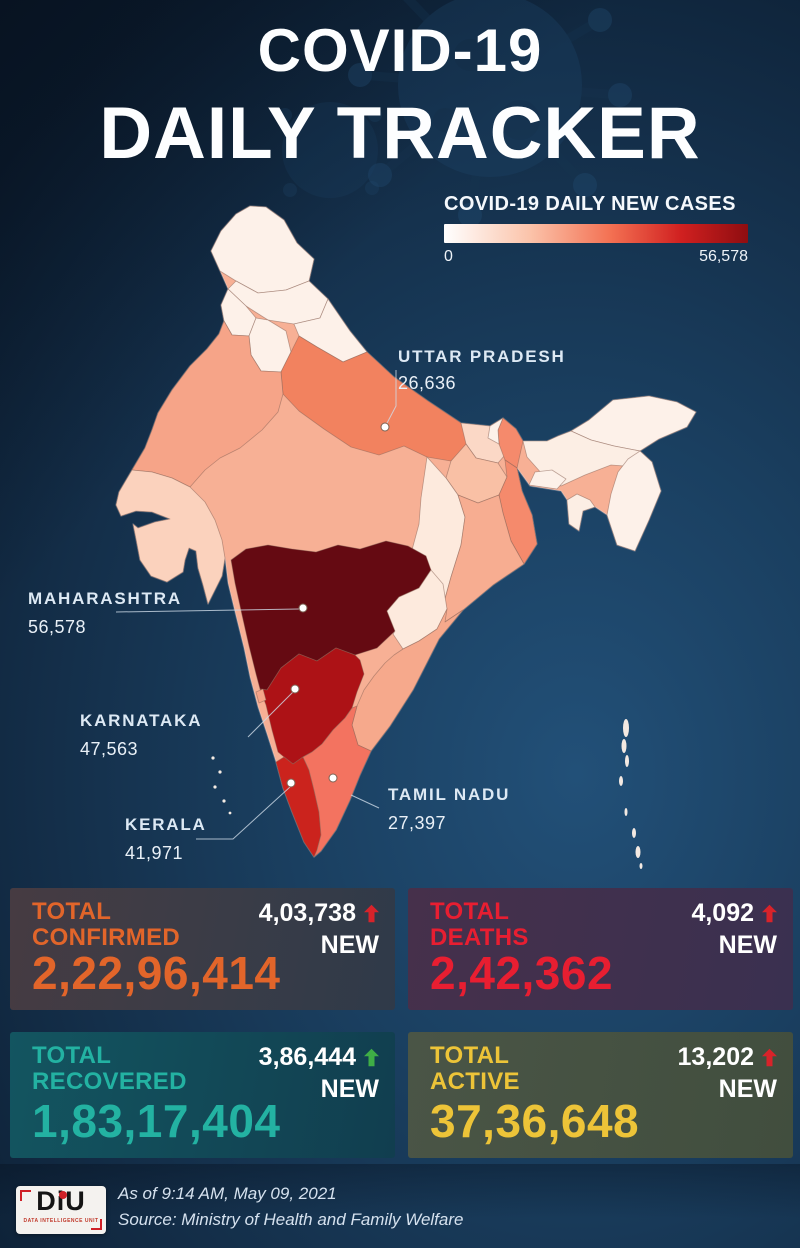  I want to click on legend-max-label: 56,578, so click(723, 256).